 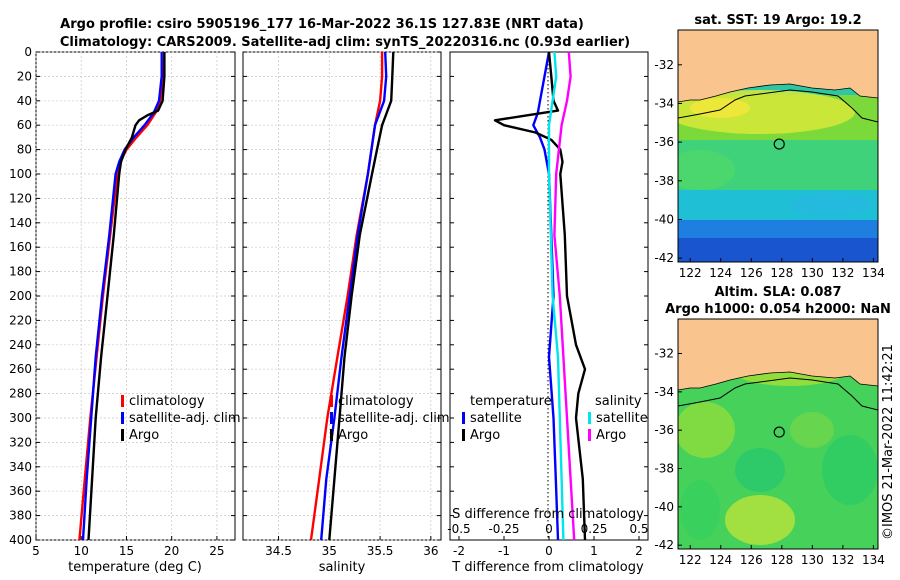 I want to click on legend-temperature-title: temperature, so click(x=511, y=401).